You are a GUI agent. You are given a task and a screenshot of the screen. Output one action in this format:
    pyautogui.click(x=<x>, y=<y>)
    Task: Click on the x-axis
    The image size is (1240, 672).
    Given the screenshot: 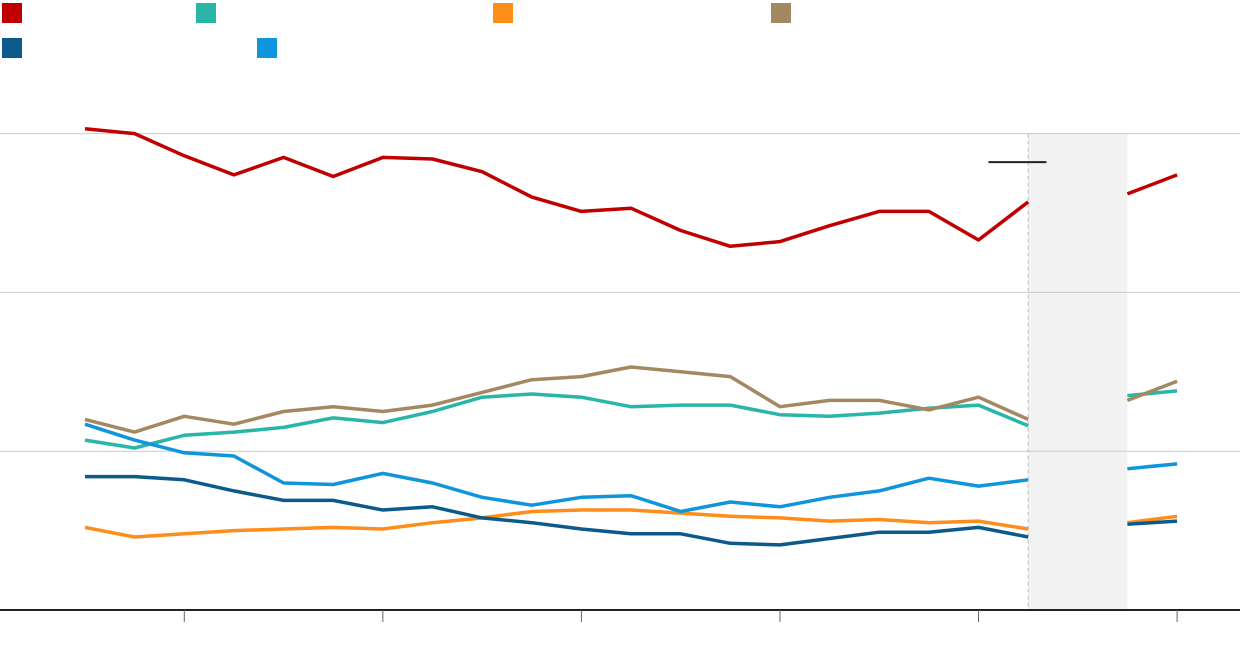 What is the action you would take?
    pyautogui.click(x=620, y=615)
    